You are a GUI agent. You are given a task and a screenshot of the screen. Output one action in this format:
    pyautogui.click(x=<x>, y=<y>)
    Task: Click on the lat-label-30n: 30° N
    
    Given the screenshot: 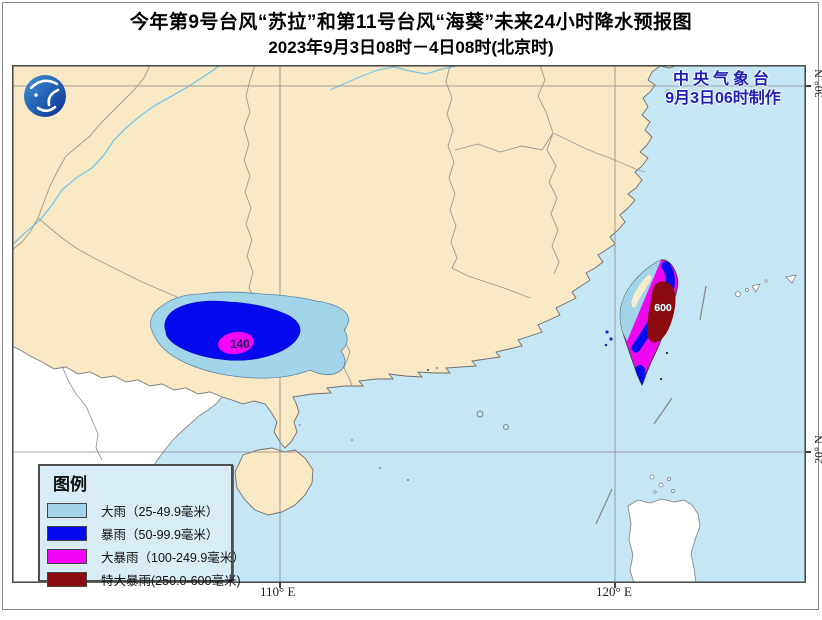 What is the action you would take?
    pyautogui.click(x=816, y=83)
    